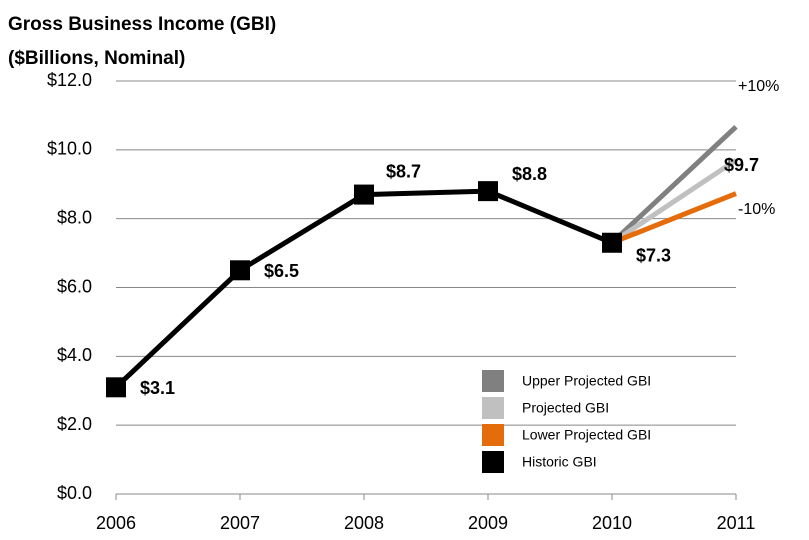 This screenshot has height=540, width=809. Describe the element at coordinates (74, 493) in the screenshot. I see `y-tick-label: $0.0` at that location.